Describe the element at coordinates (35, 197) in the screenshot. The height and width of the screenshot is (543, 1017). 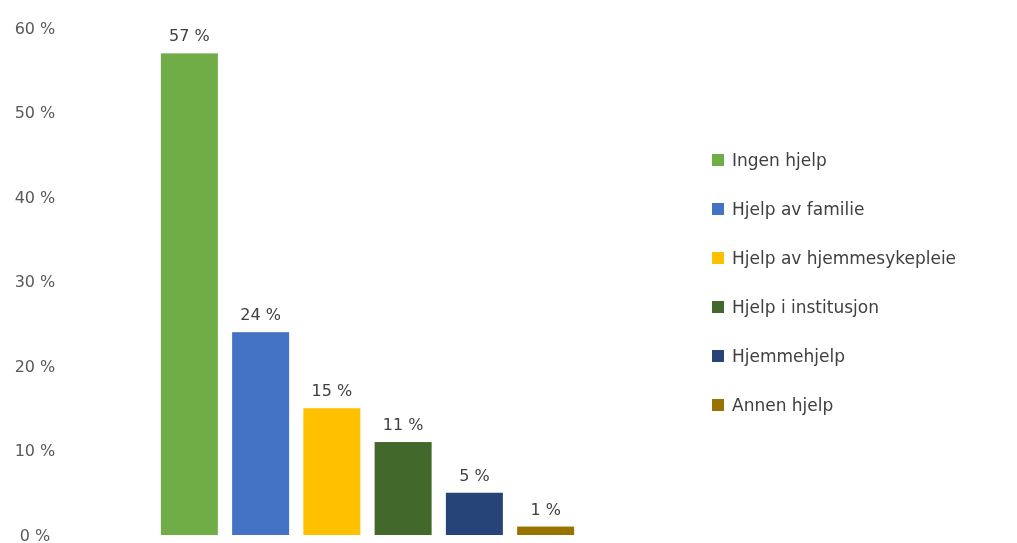
I see `y-tick-label: 40 %` at that location.